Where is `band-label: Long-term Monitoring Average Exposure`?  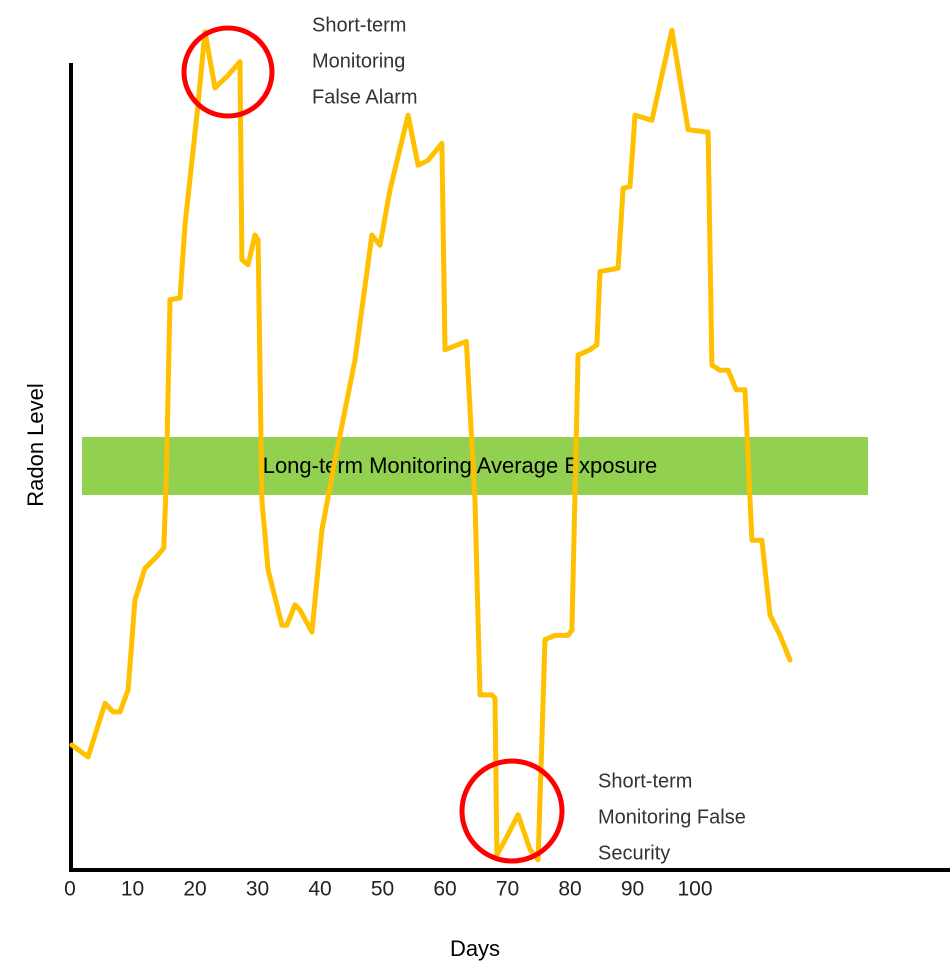 band-label: Long-term Monitoring Average Exposure is located at coordinates (460, 465).